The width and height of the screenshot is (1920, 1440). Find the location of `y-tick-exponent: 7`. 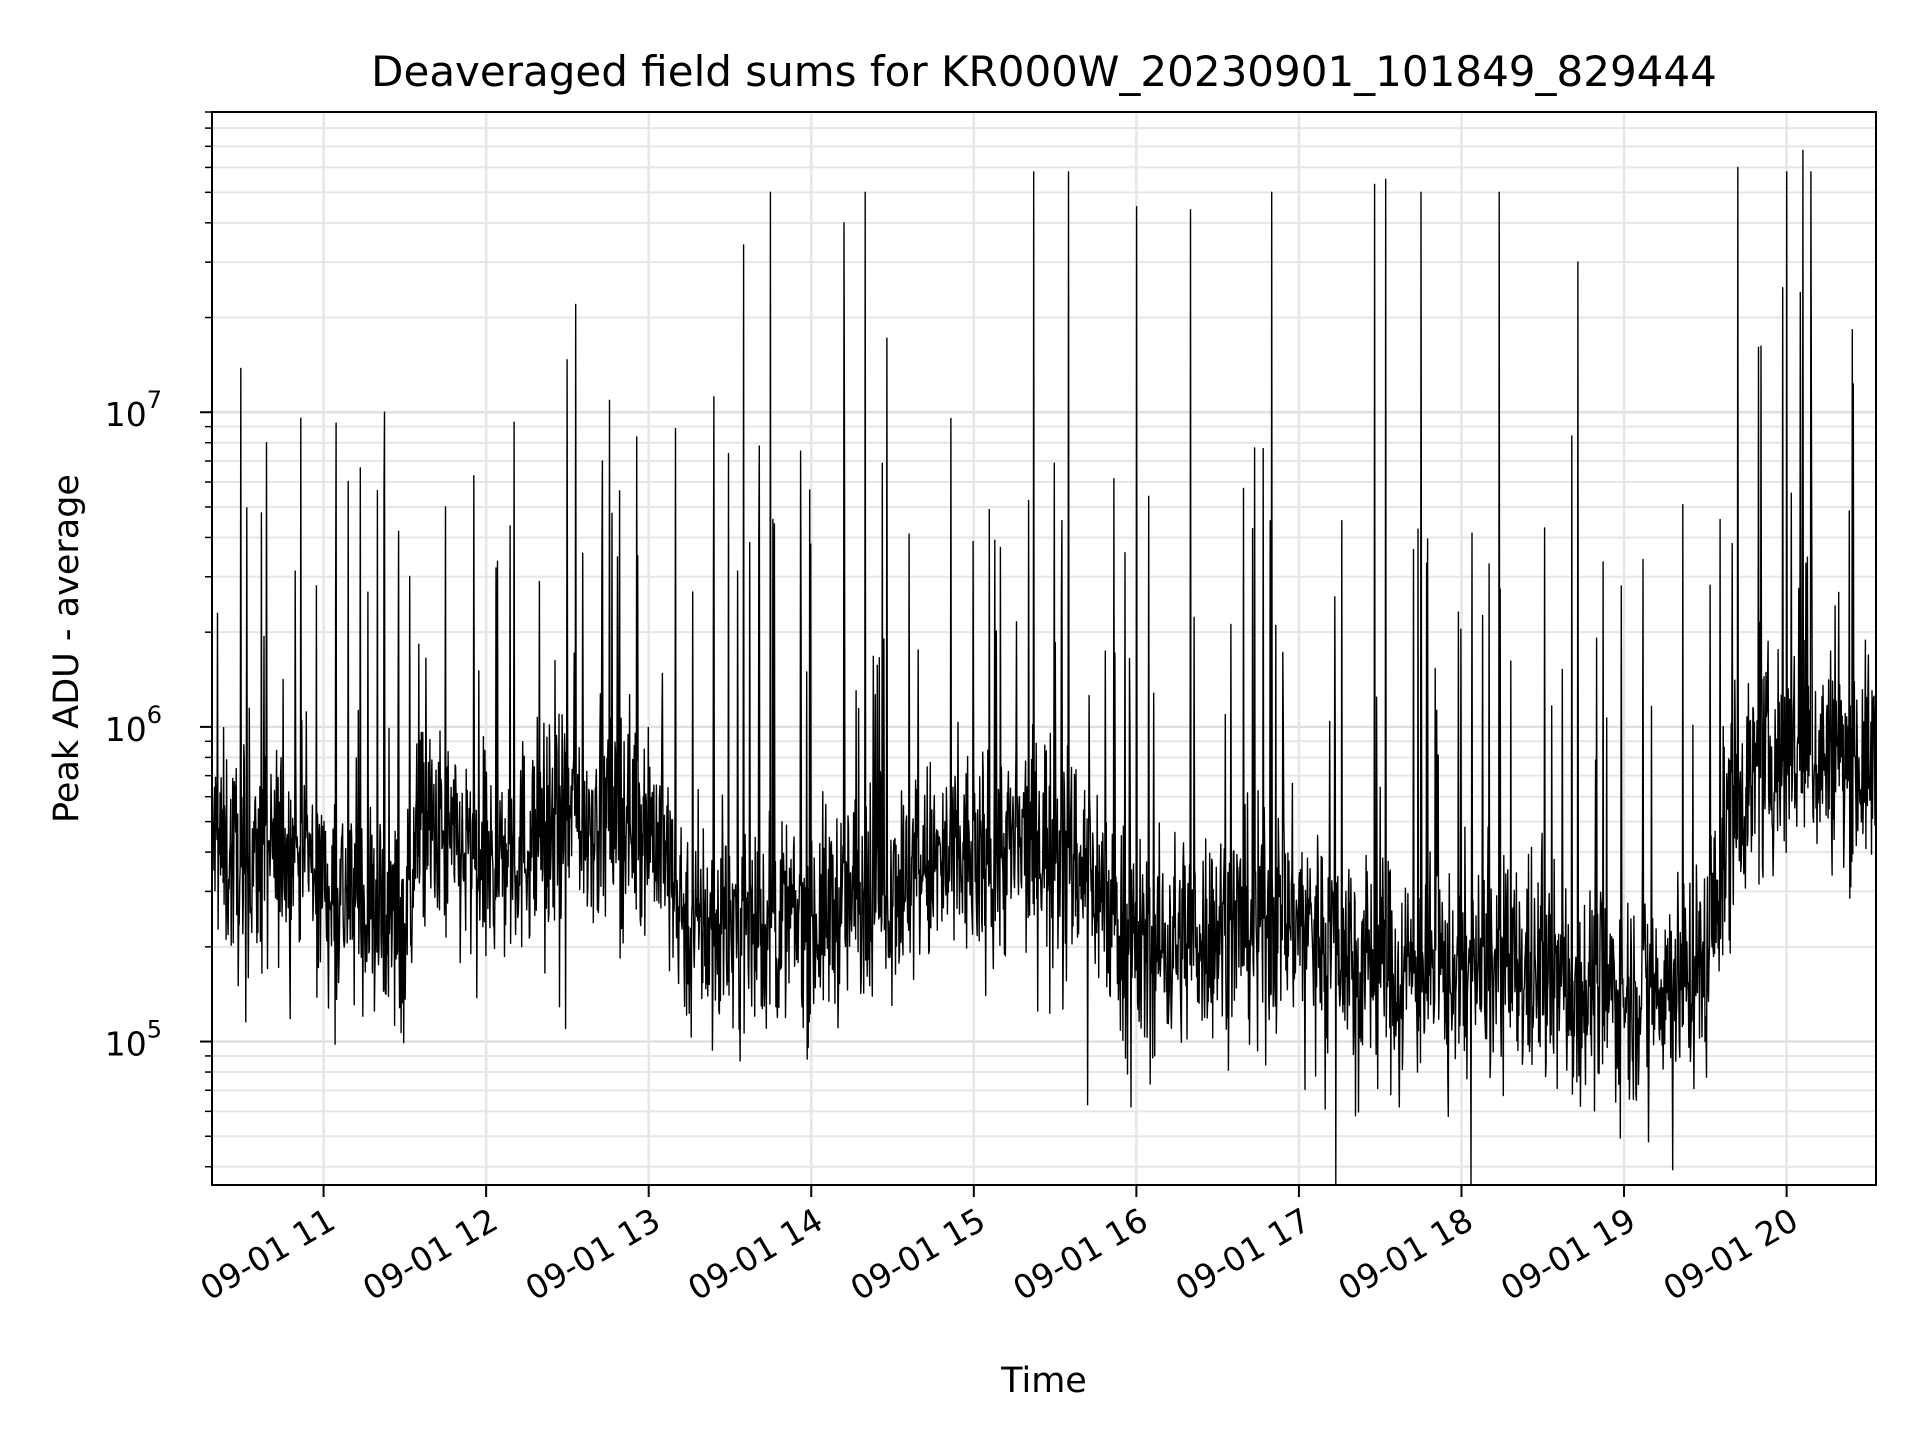

y-tick-exponent: 7 is located at coordinates (154, 400).